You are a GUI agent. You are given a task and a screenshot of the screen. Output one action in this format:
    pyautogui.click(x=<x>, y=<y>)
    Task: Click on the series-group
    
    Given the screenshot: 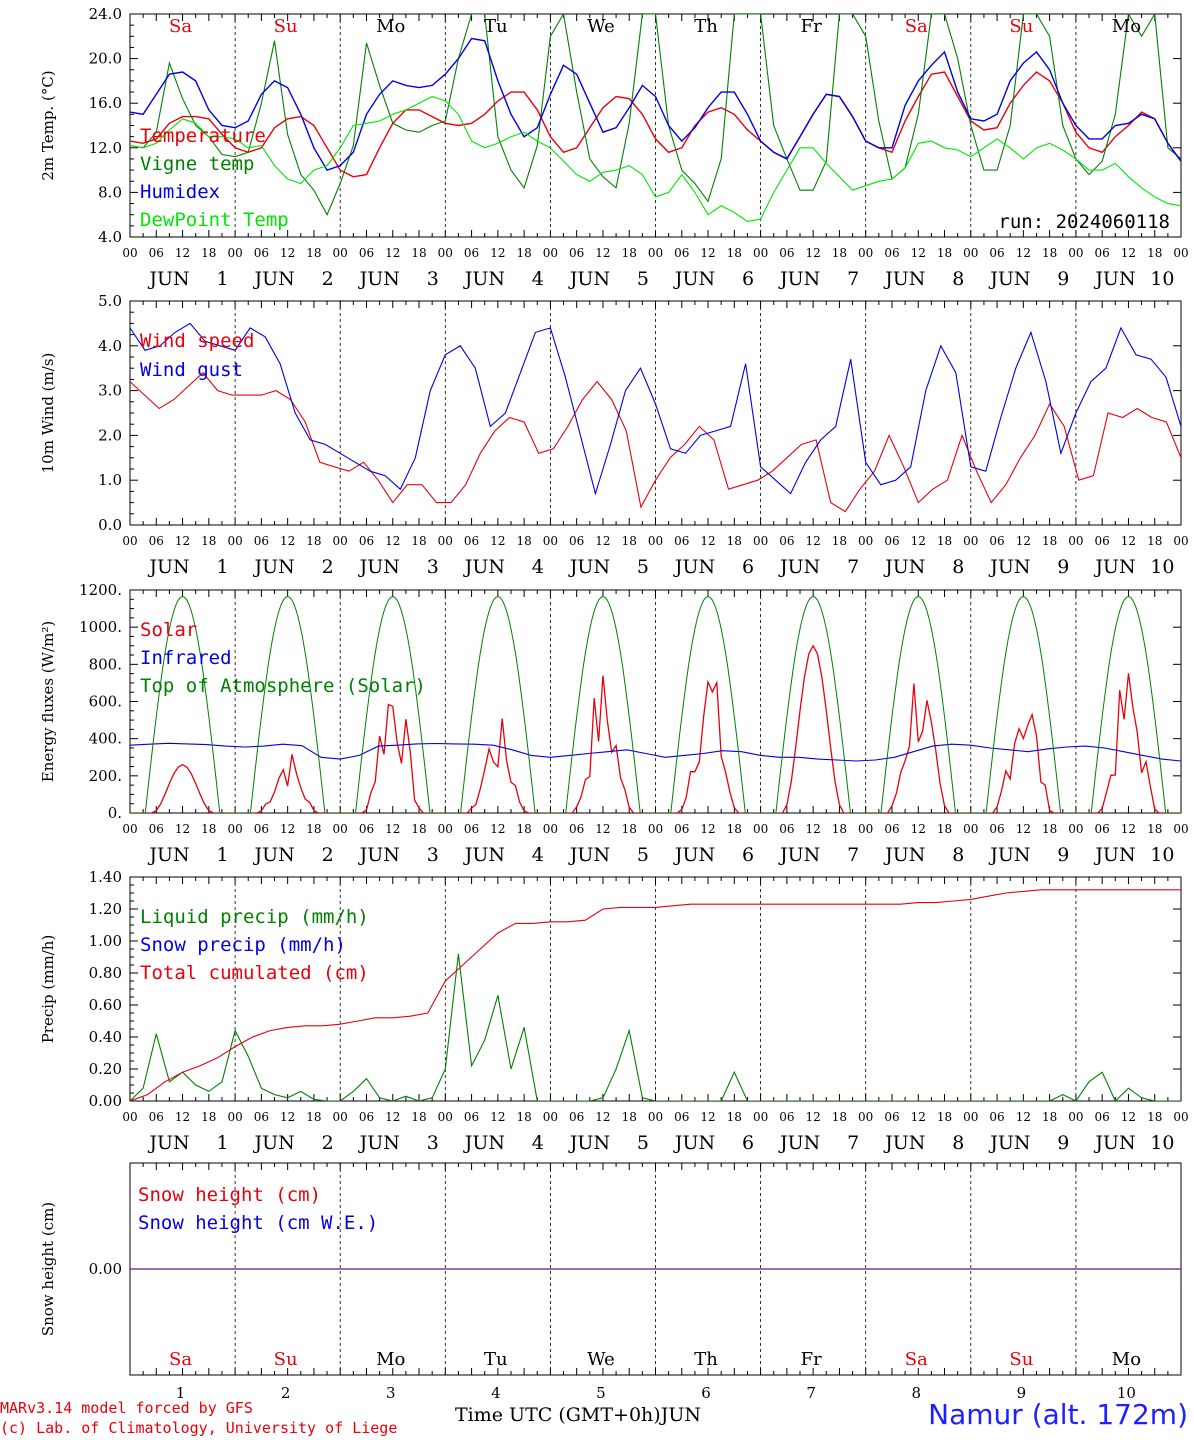 What is the action you would take?
    pyautogui.click(x=655, y=995)
    